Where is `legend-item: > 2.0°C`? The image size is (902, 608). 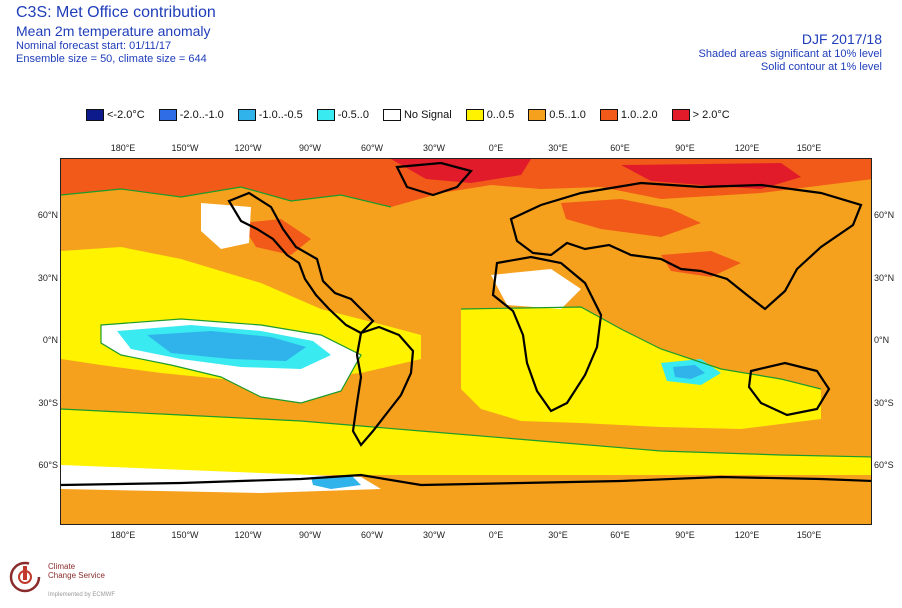
legend-item: > 2.0°C is located at coordinates (700, 115).